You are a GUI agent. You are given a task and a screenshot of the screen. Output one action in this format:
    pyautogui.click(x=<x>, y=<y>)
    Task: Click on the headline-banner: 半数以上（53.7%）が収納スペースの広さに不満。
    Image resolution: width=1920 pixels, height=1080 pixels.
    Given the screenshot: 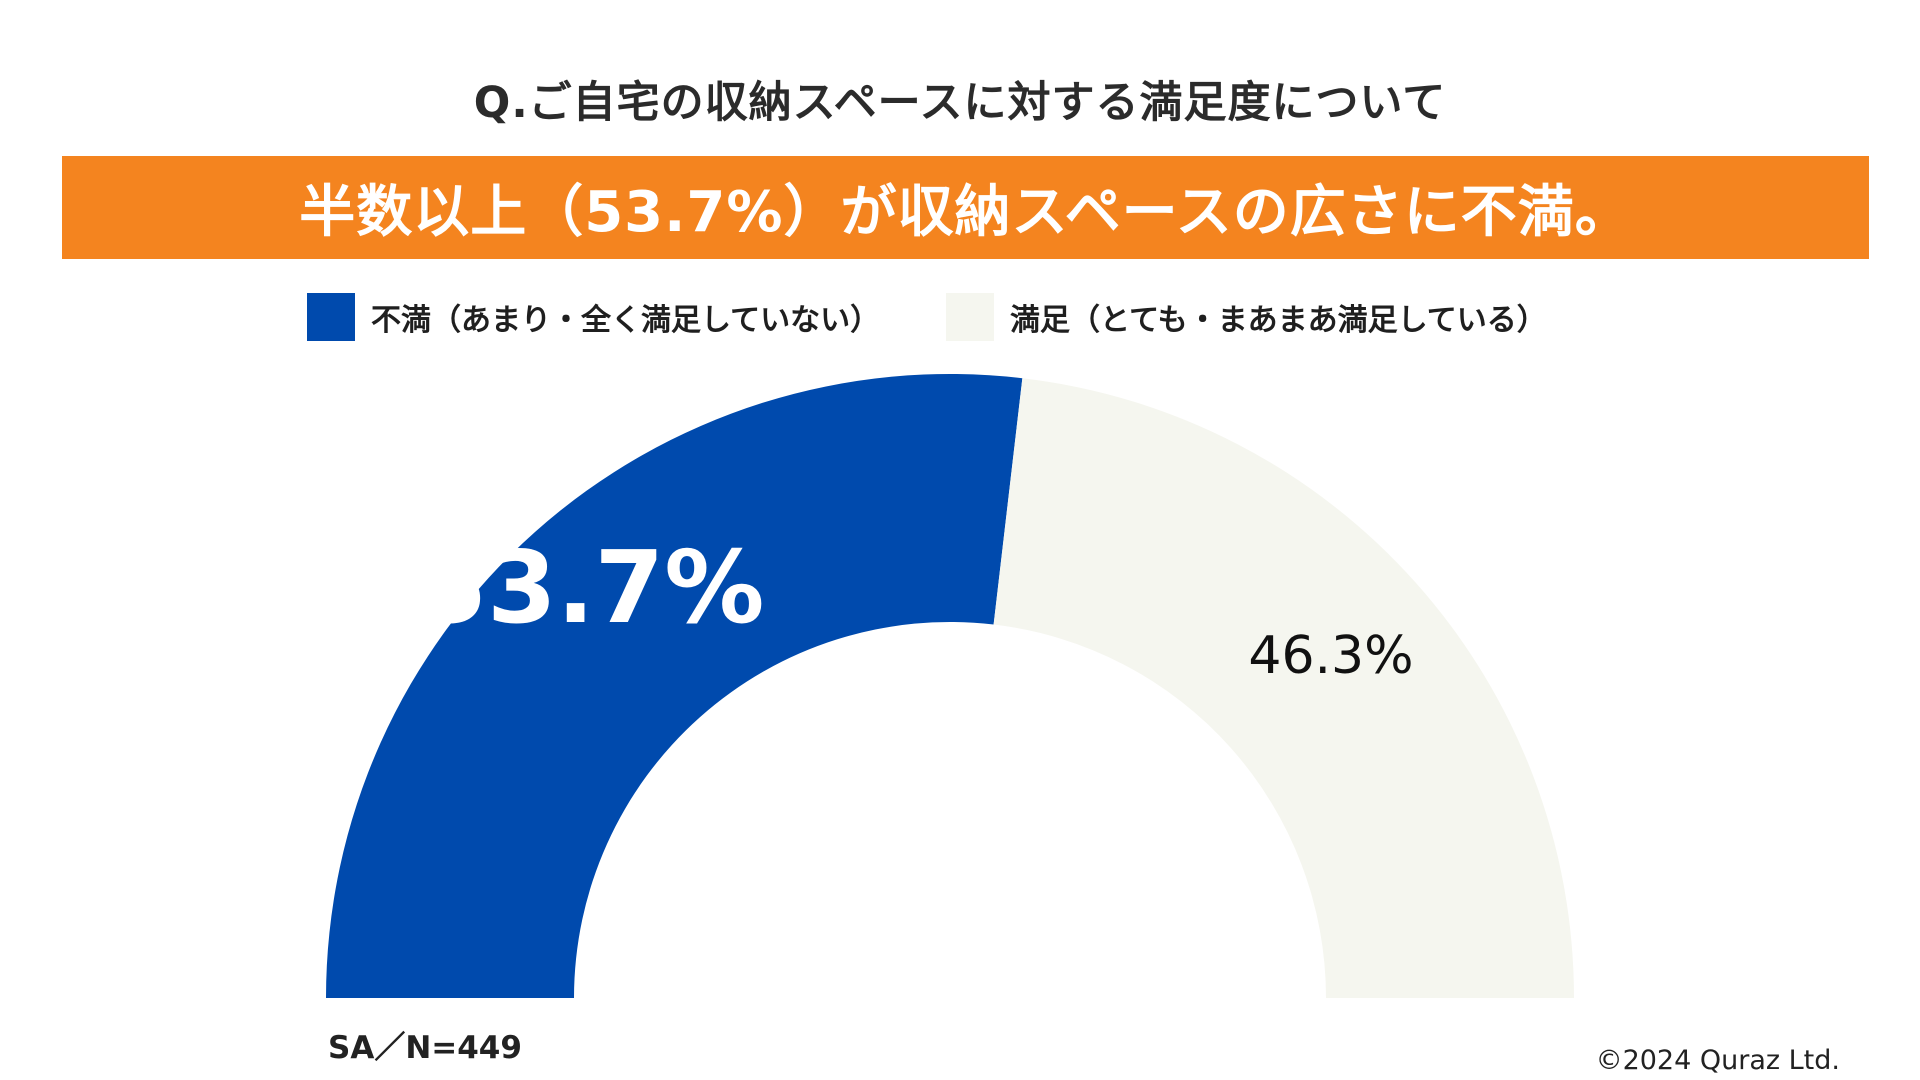 What is the action you would take?
    pyautogui.click(x=965, y=207)
    